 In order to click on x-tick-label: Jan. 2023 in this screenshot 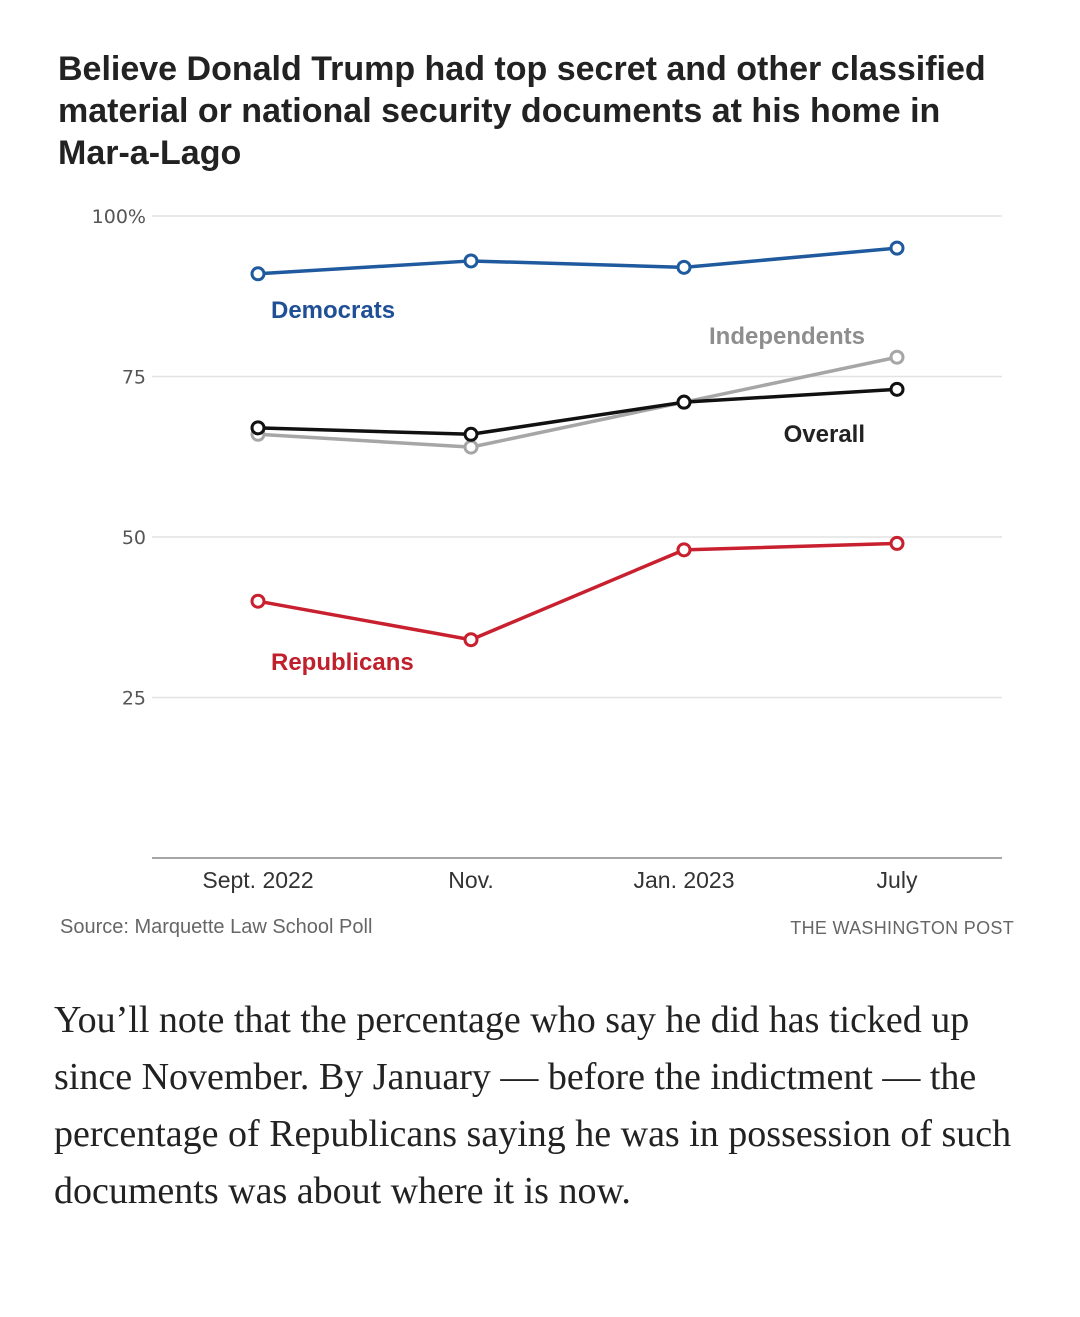, I will do `click(683, 880)`.